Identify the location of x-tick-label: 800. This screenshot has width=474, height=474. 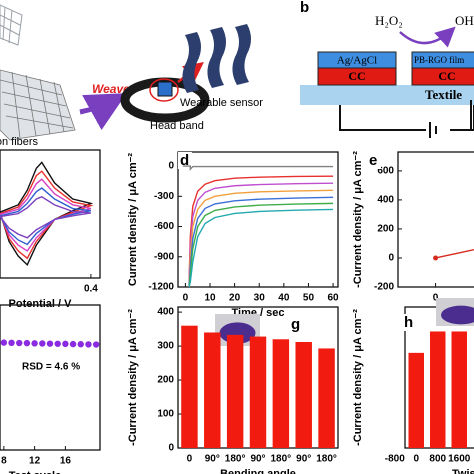
(437, 459).